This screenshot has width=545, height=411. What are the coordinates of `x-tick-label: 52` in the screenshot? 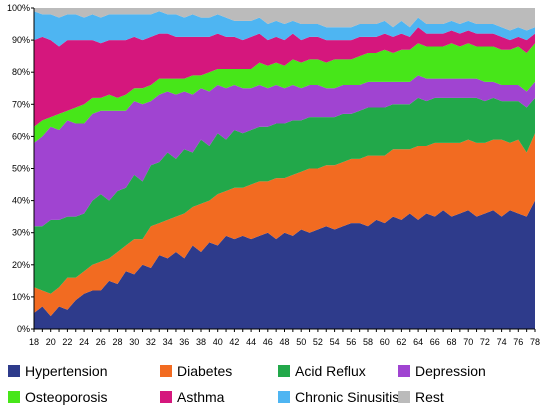 It's located at (318, 342).